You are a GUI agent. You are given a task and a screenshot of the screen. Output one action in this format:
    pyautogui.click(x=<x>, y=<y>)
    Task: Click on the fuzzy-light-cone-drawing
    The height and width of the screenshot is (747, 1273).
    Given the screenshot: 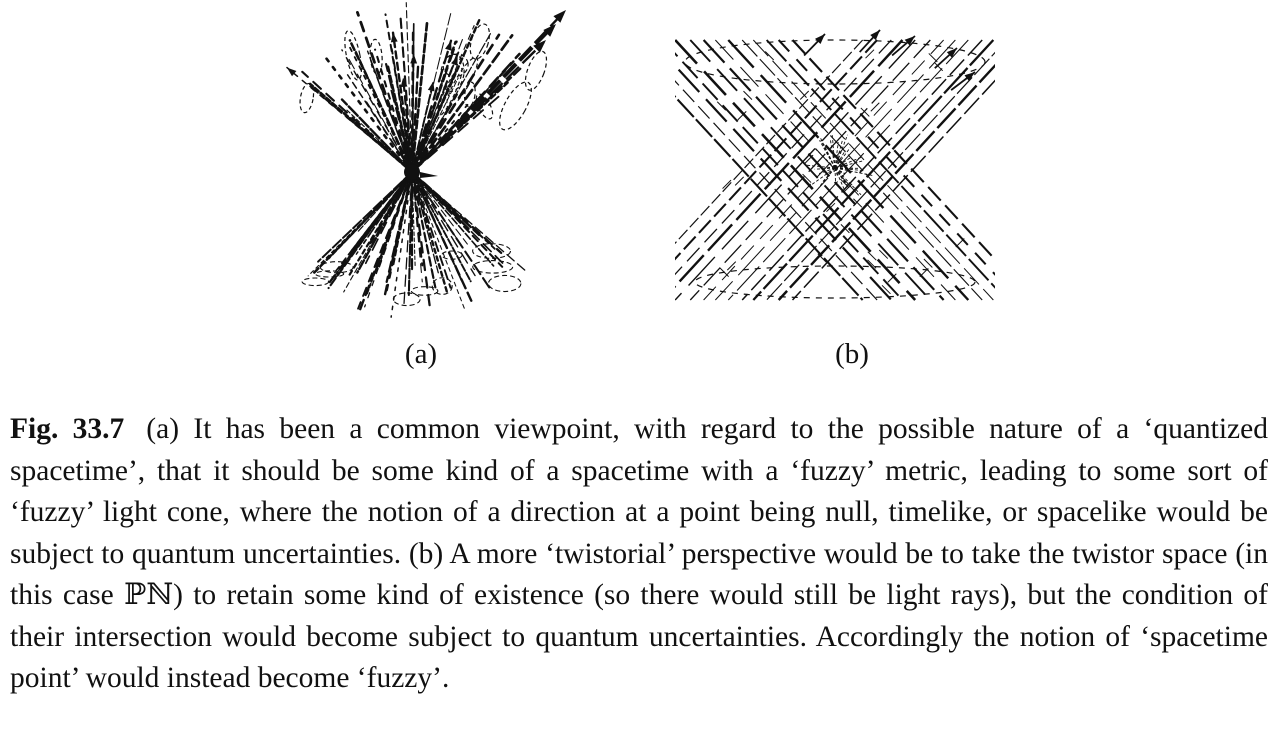 What is the action you would take?
    pyautogui.click(x=426, y=160)
    